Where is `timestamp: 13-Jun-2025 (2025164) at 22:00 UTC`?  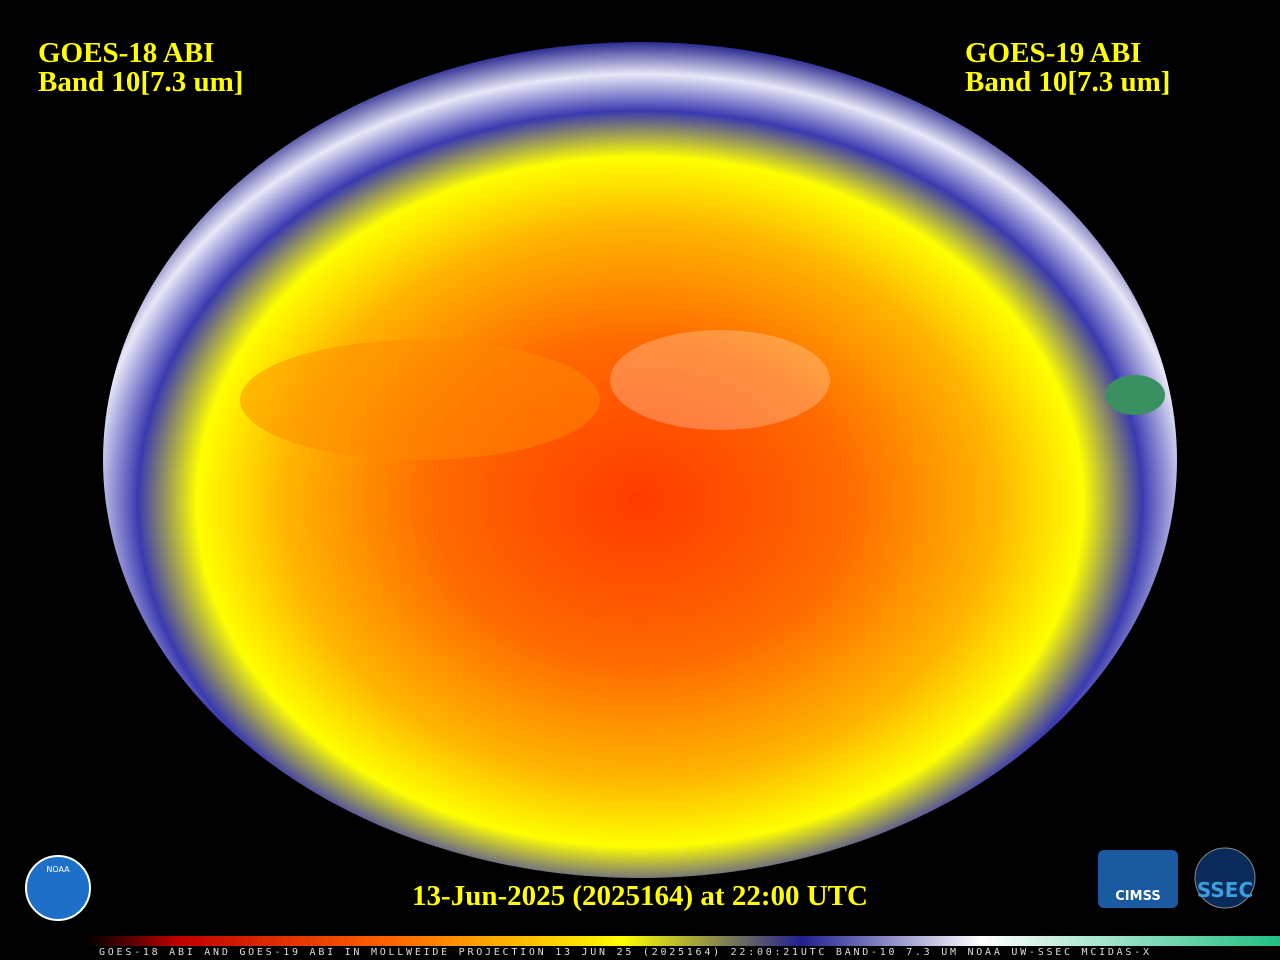
timestamp: 13-Jun-2025 (2025164) at 22:00 UTC is located at coordinates (640, 896).